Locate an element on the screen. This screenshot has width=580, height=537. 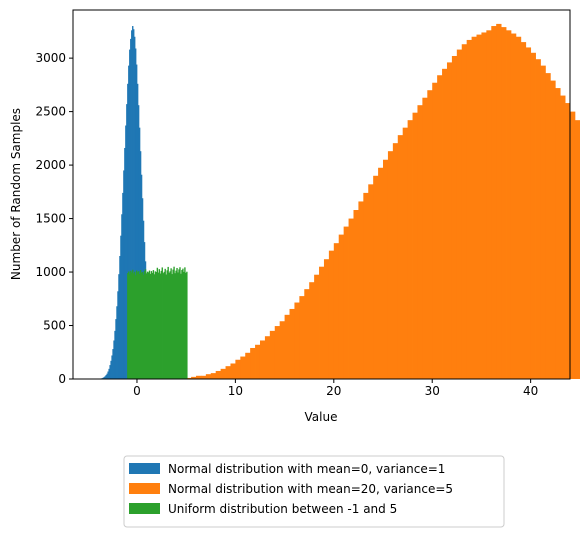
y-tick-label: 3000 is located at coordinates (50, 58).